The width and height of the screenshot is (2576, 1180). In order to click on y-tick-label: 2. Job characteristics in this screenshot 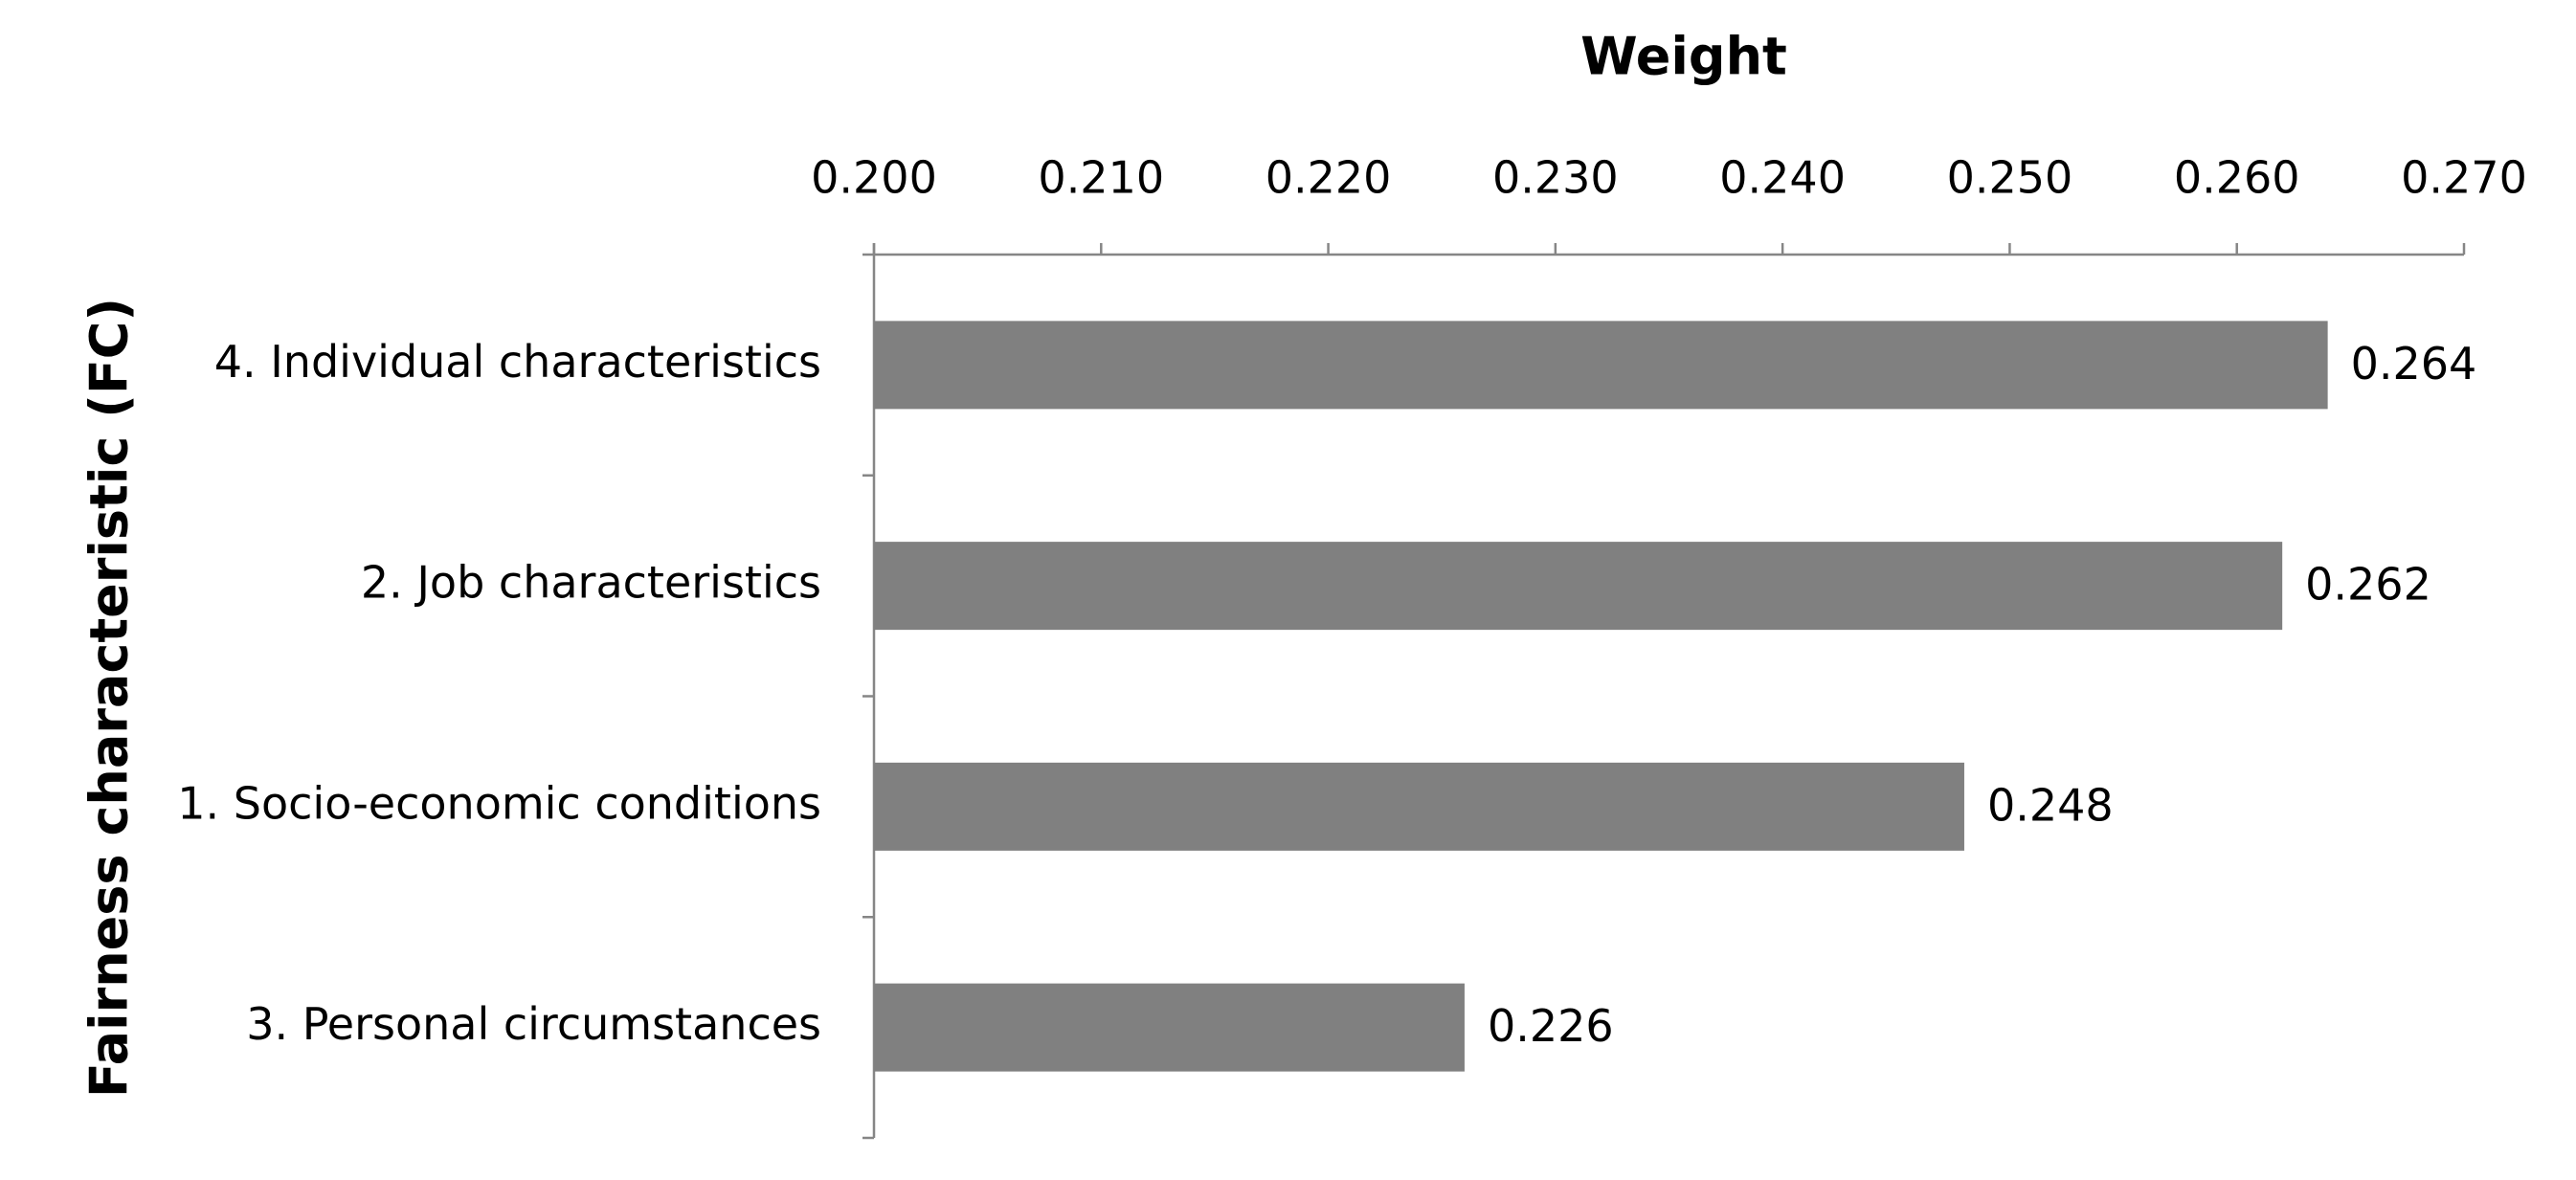, I will do `click(591, 583)`.